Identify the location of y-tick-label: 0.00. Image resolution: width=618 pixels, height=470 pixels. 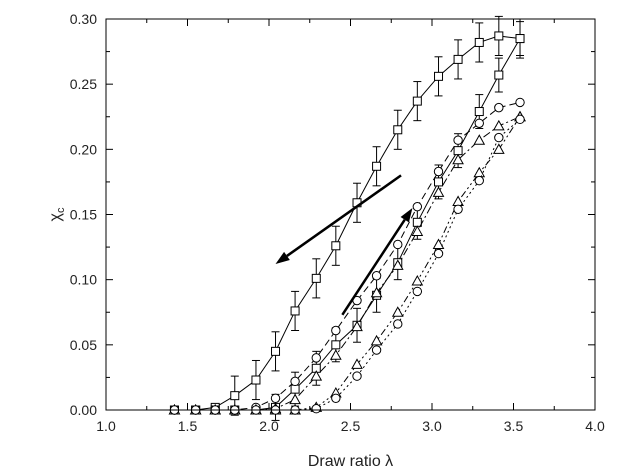
(83, 410).